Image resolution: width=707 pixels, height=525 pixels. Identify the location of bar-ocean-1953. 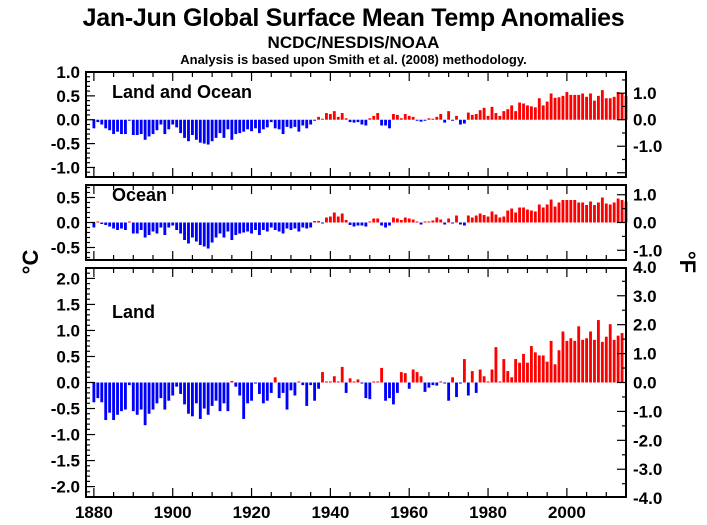
(382, 224).